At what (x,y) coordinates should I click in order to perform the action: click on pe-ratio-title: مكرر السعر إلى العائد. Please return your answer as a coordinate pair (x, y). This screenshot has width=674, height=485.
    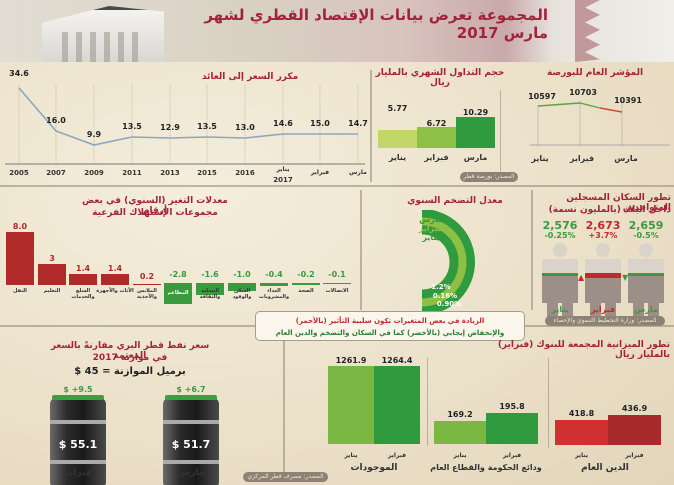
    Looking at the image, I should click on (250, 77).